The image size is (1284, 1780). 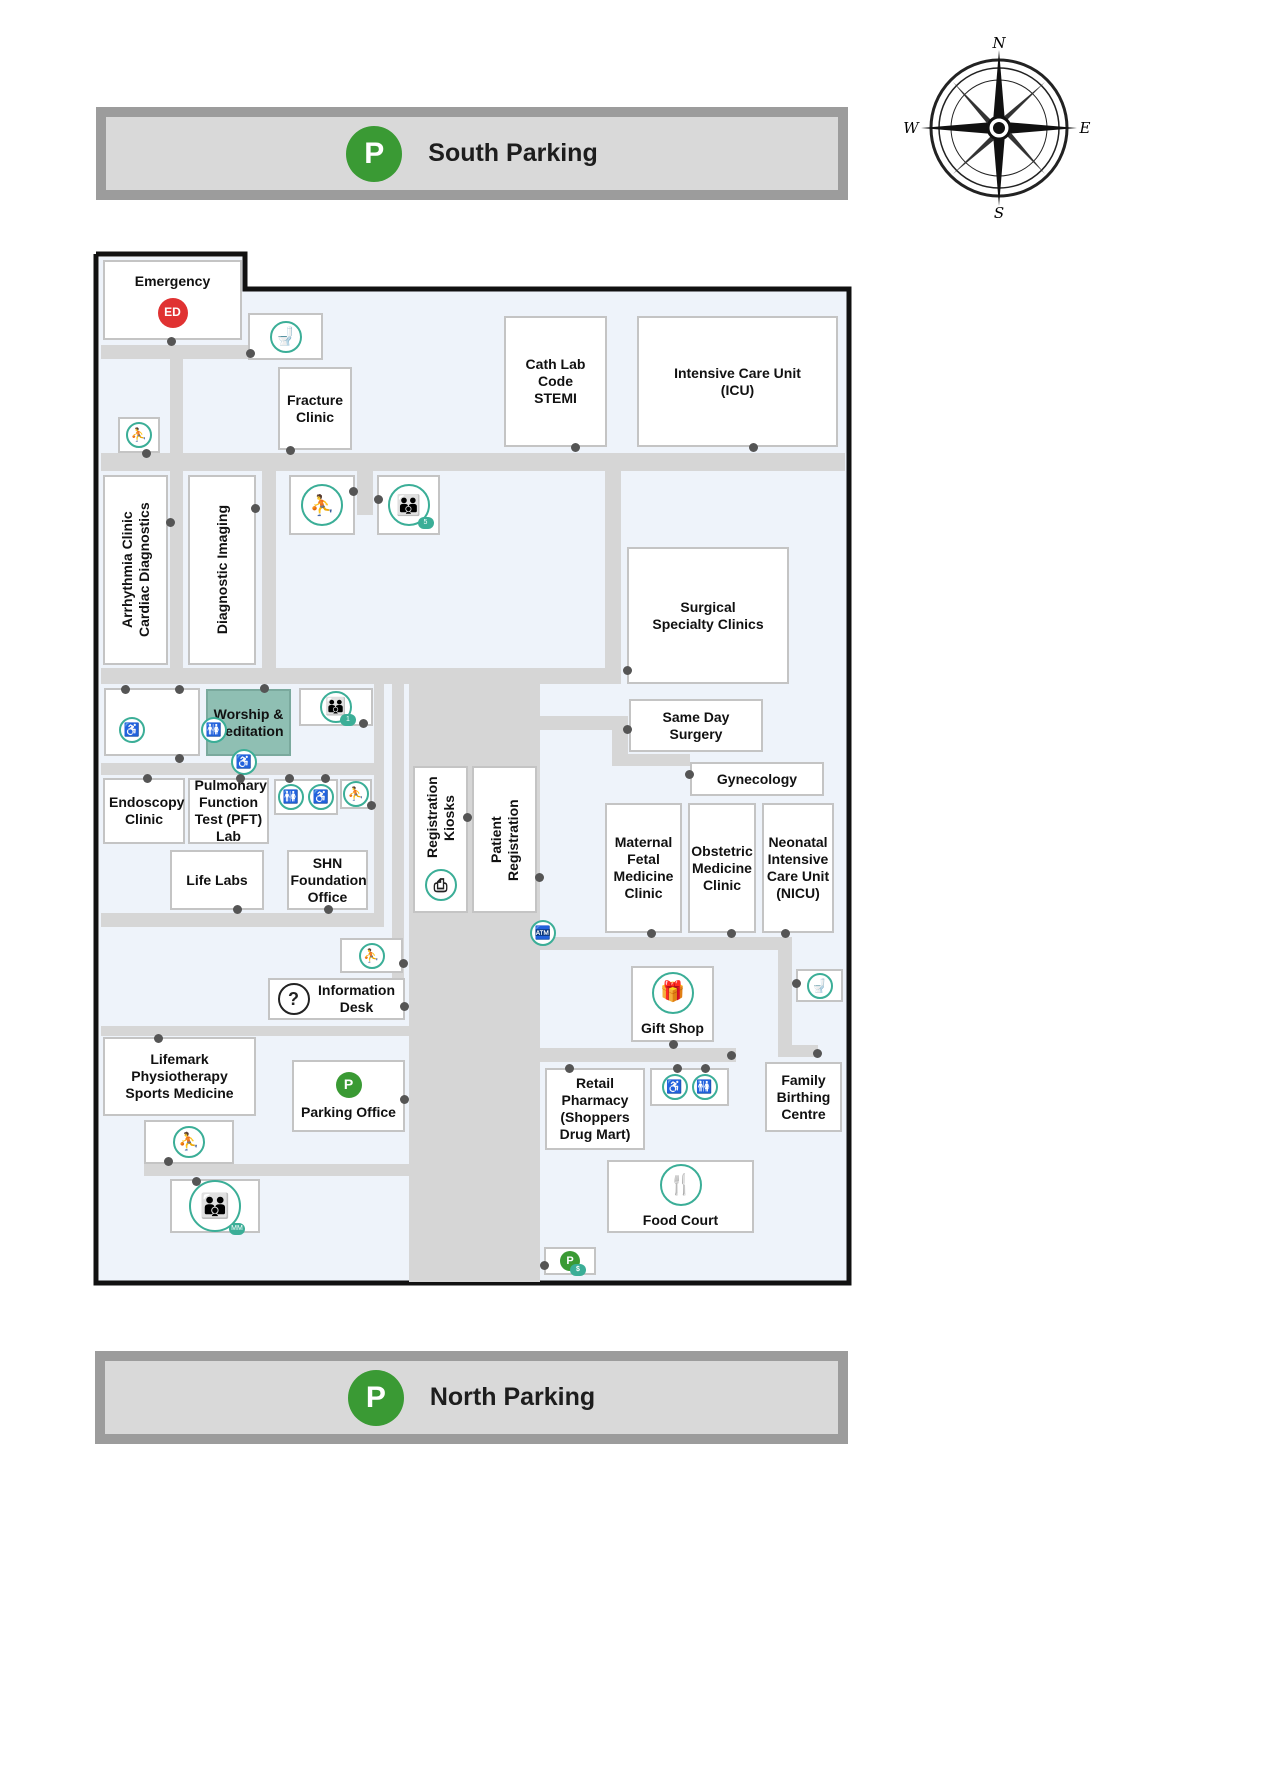 I want to click on cath-lab-label: Cath Lab Code STEMI, so click(x=555, y=381).